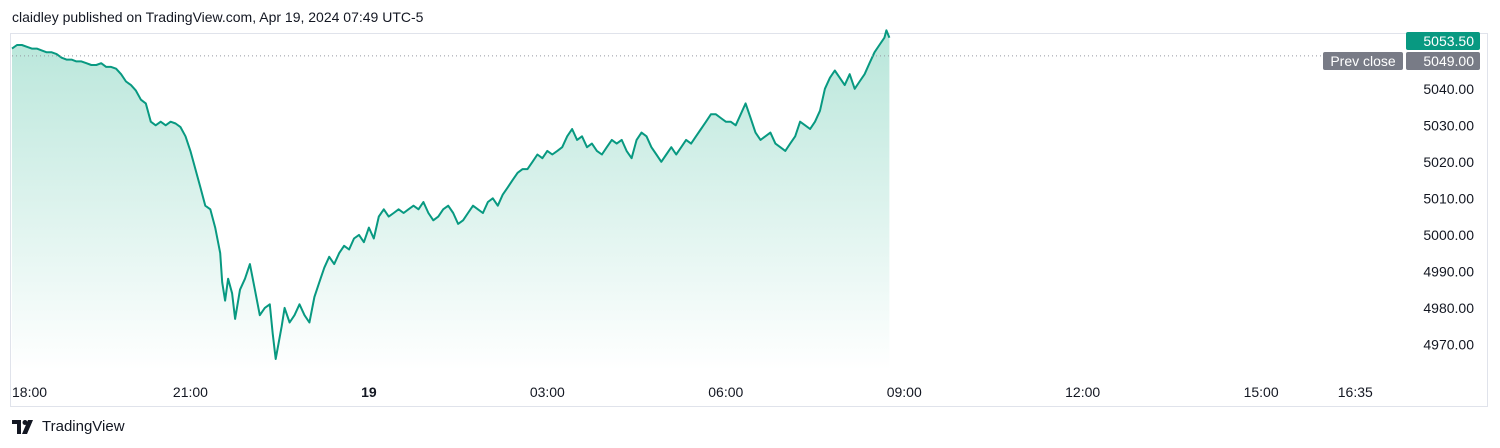 This screenshot has height=448, width=1500. What do you see at coordinates (369, 392) in the screenshot?
I see `x-tick-label: 19` at bounding box center [369, 392].